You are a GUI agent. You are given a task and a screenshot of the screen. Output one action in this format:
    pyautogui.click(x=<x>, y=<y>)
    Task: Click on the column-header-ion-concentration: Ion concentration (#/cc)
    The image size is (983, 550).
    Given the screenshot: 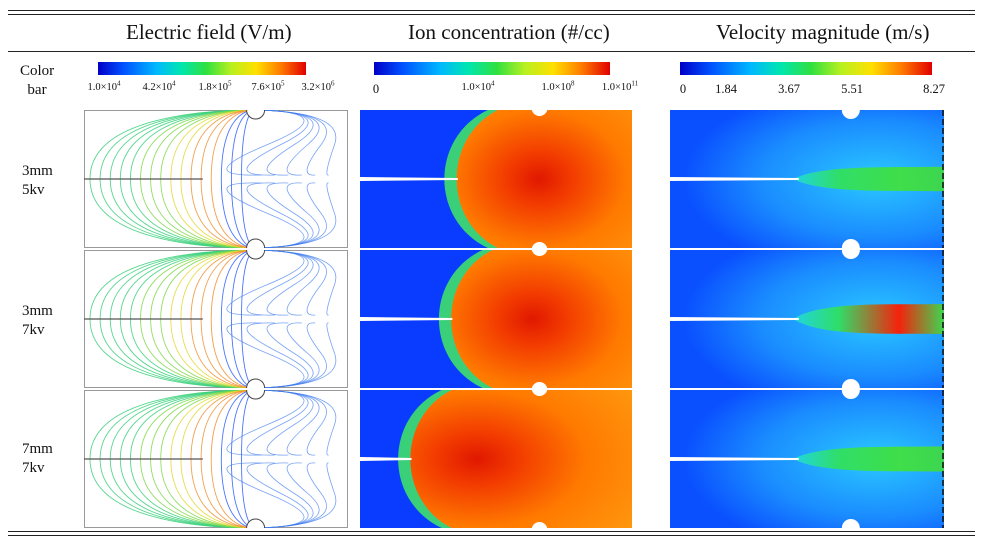 What is the action you would take?
    pyautogui.click(x=509, y=32)
    